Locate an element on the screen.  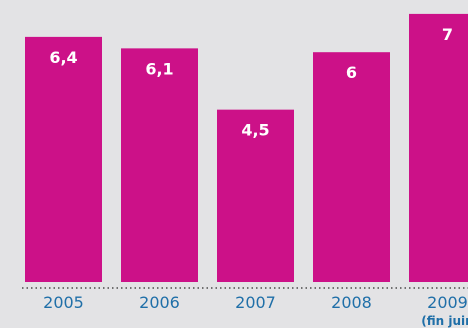
value-label-2005: 6,4 is located at coordinates (63, 57).